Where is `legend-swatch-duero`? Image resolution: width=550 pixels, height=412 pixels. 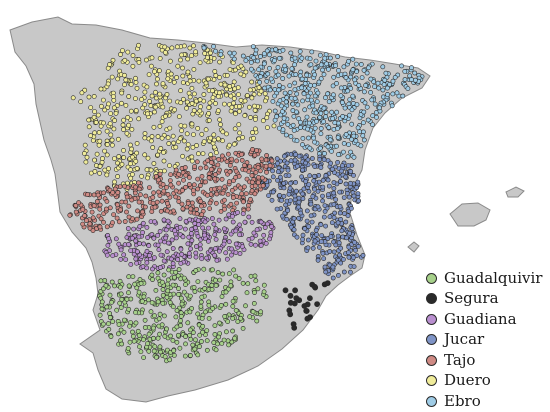 legend-swatch-duero is located at coordinates (431, 381).